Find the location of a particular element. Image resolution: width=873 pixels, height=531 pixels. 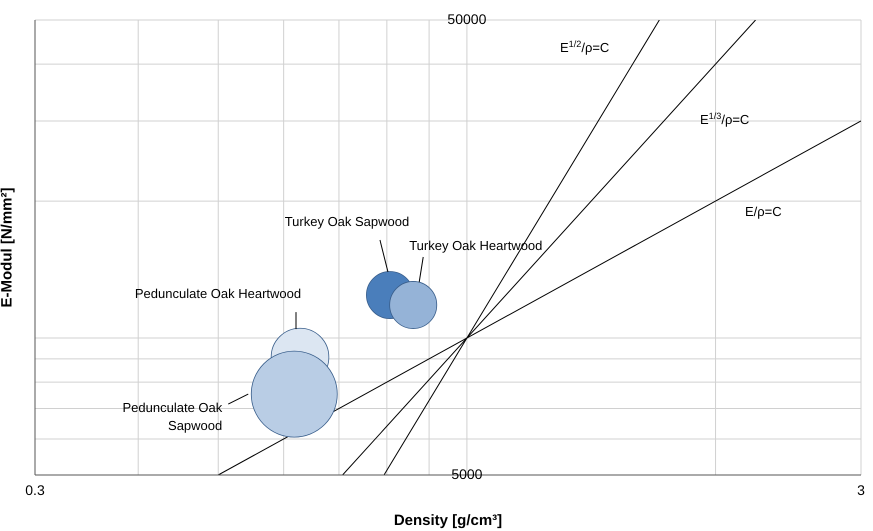

x-tick-label: 0.3 is located at coordinates (35, 490).